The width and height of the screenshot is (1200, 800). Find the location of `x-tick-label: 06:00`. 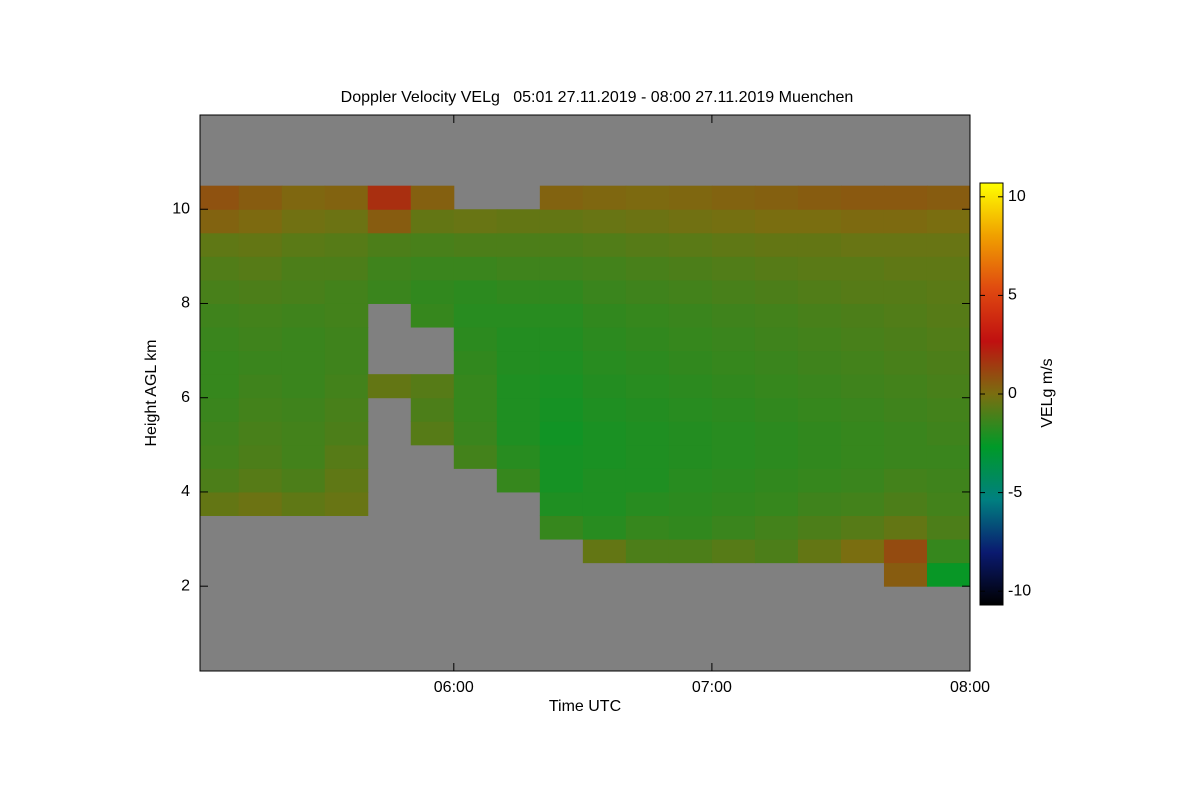

x-tick-label: 06:00 is located at coordinates (454, 687).